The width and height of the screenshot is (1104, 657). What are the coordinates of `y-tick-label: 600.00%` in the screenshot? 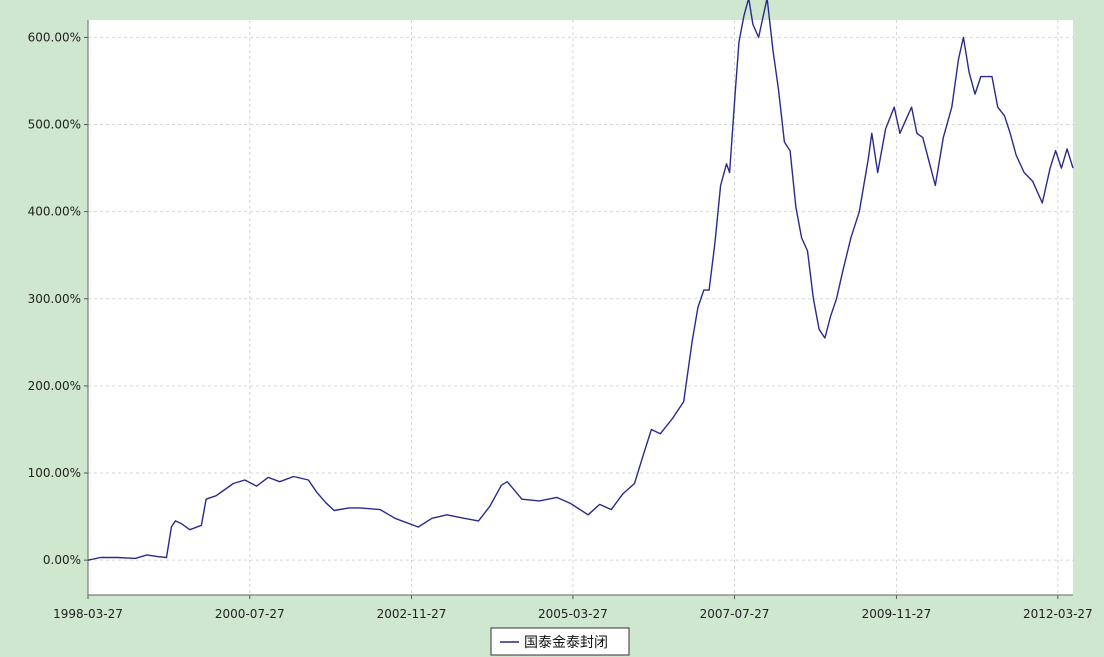 It's located at (54, 37).